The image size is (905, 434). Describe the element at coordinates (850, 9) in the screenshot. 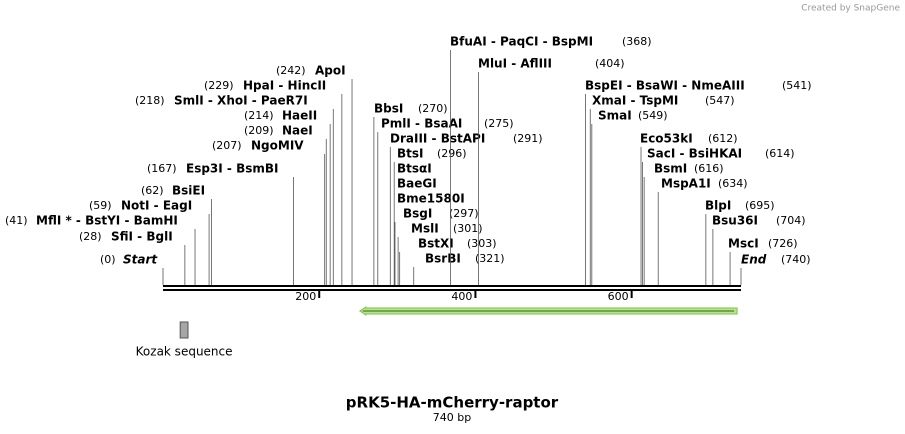

I see `credit: Created by SnapGene` at that location.